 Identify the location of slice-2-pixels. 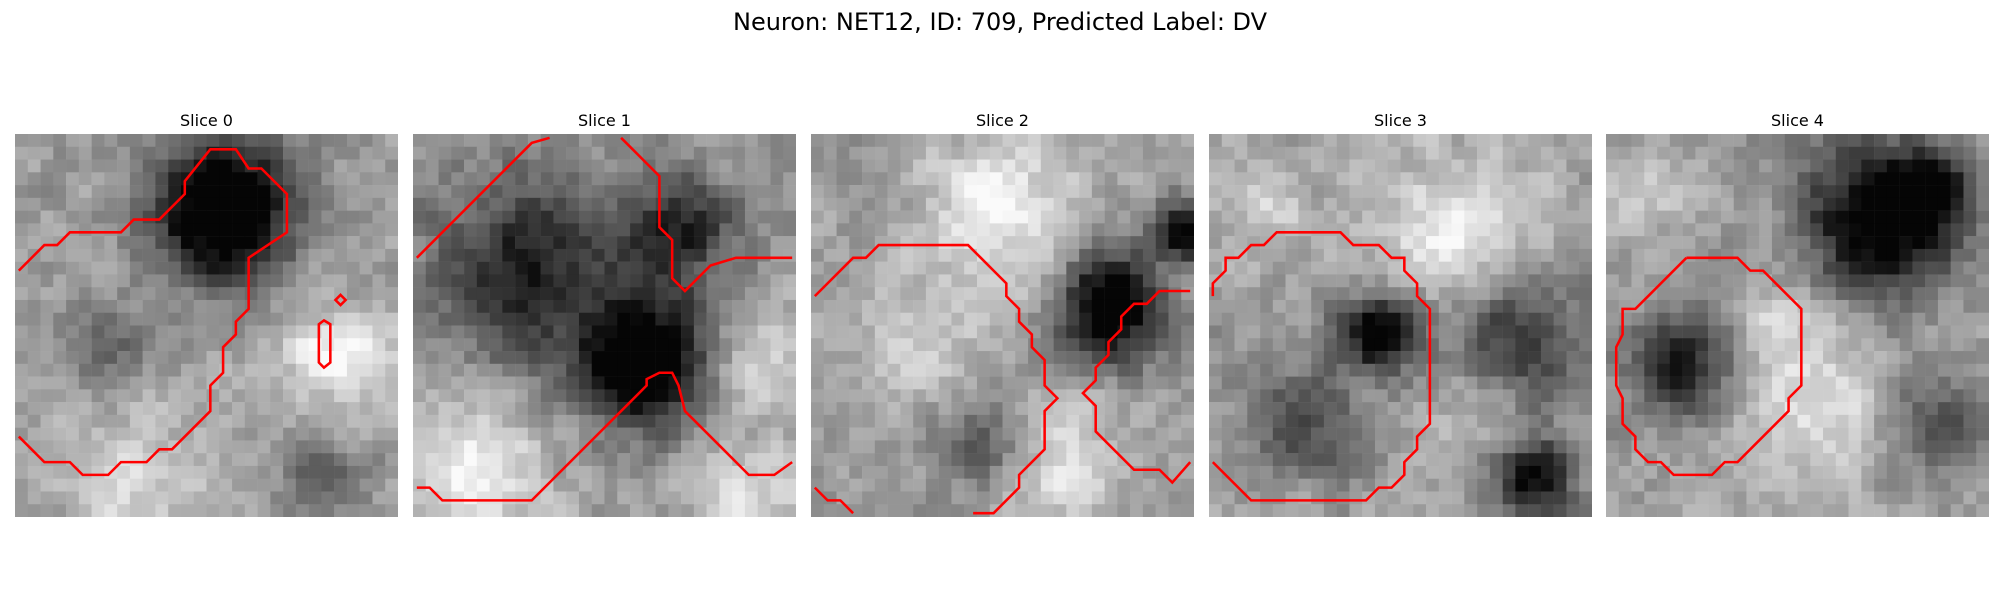
(1002, 325).